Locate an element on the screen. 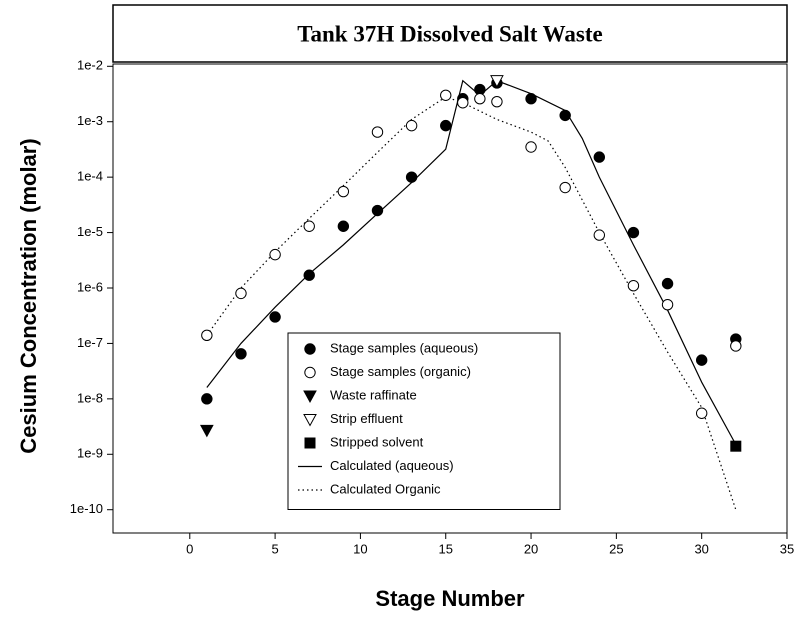 This screenshot has width=799, height=627. y-tick-label: 1e-4 is located at coordinates (90, 176).